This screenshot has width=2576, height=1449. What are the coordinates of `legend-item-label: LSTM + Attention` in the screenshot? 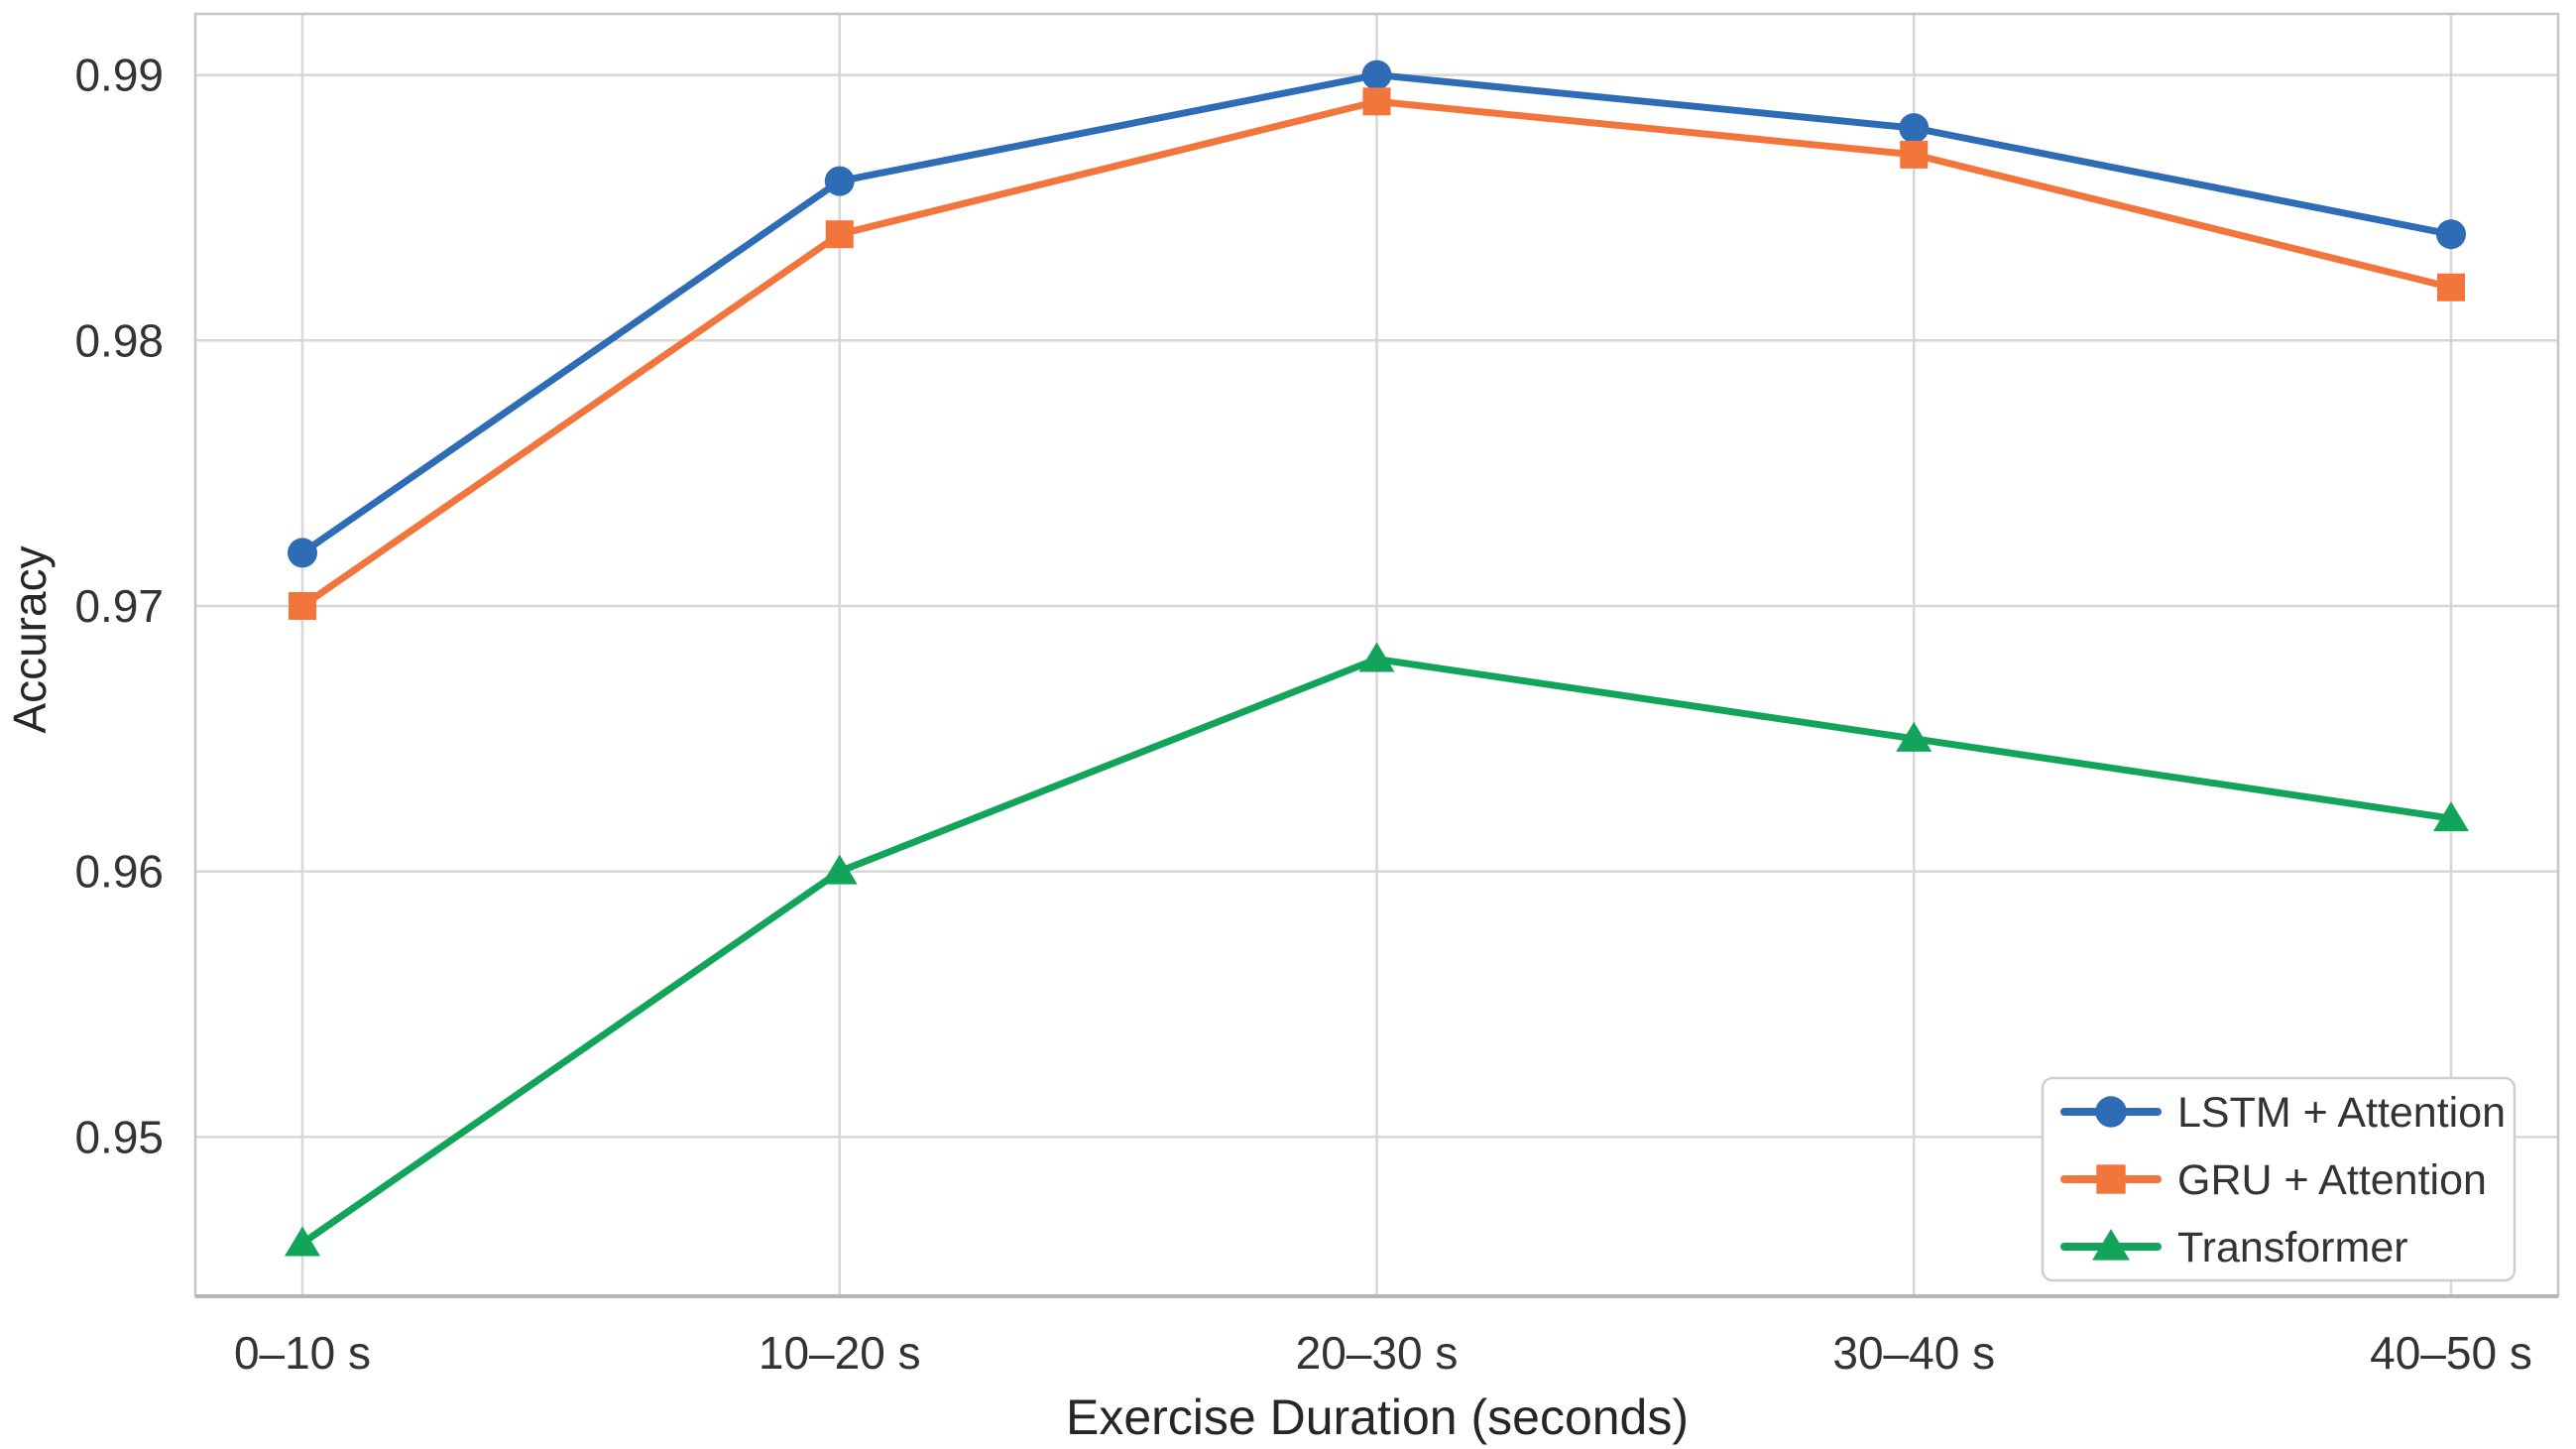 It's located at (2342, 1113).